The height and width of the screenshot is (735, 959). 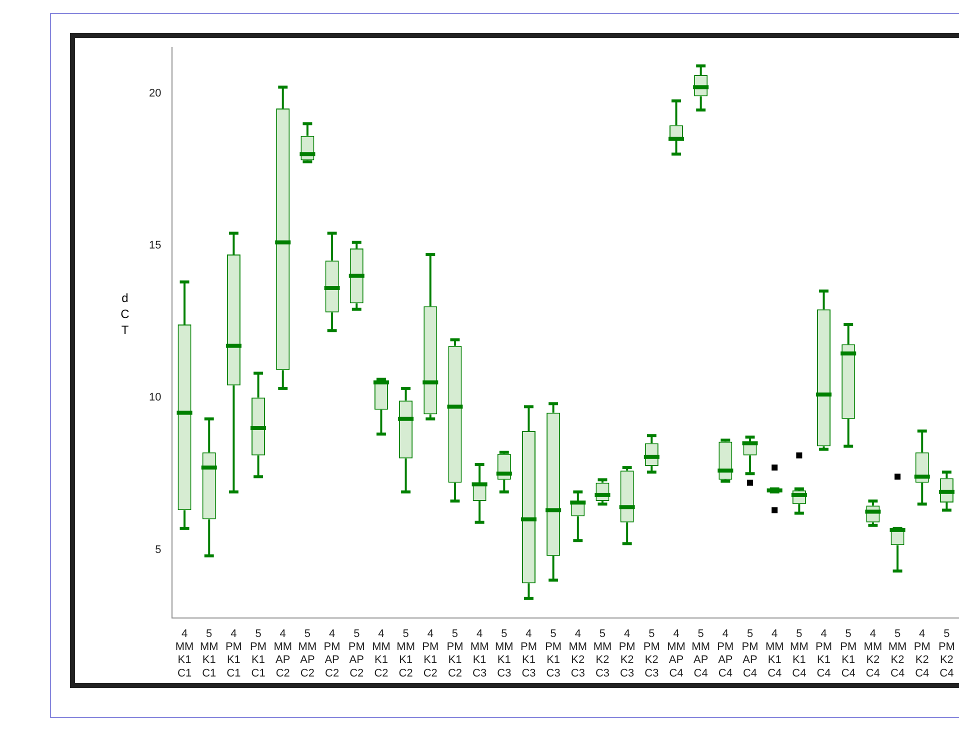 I want to click on x-tick-label: 4 PM K1 C2, so click(x=430, y=654).